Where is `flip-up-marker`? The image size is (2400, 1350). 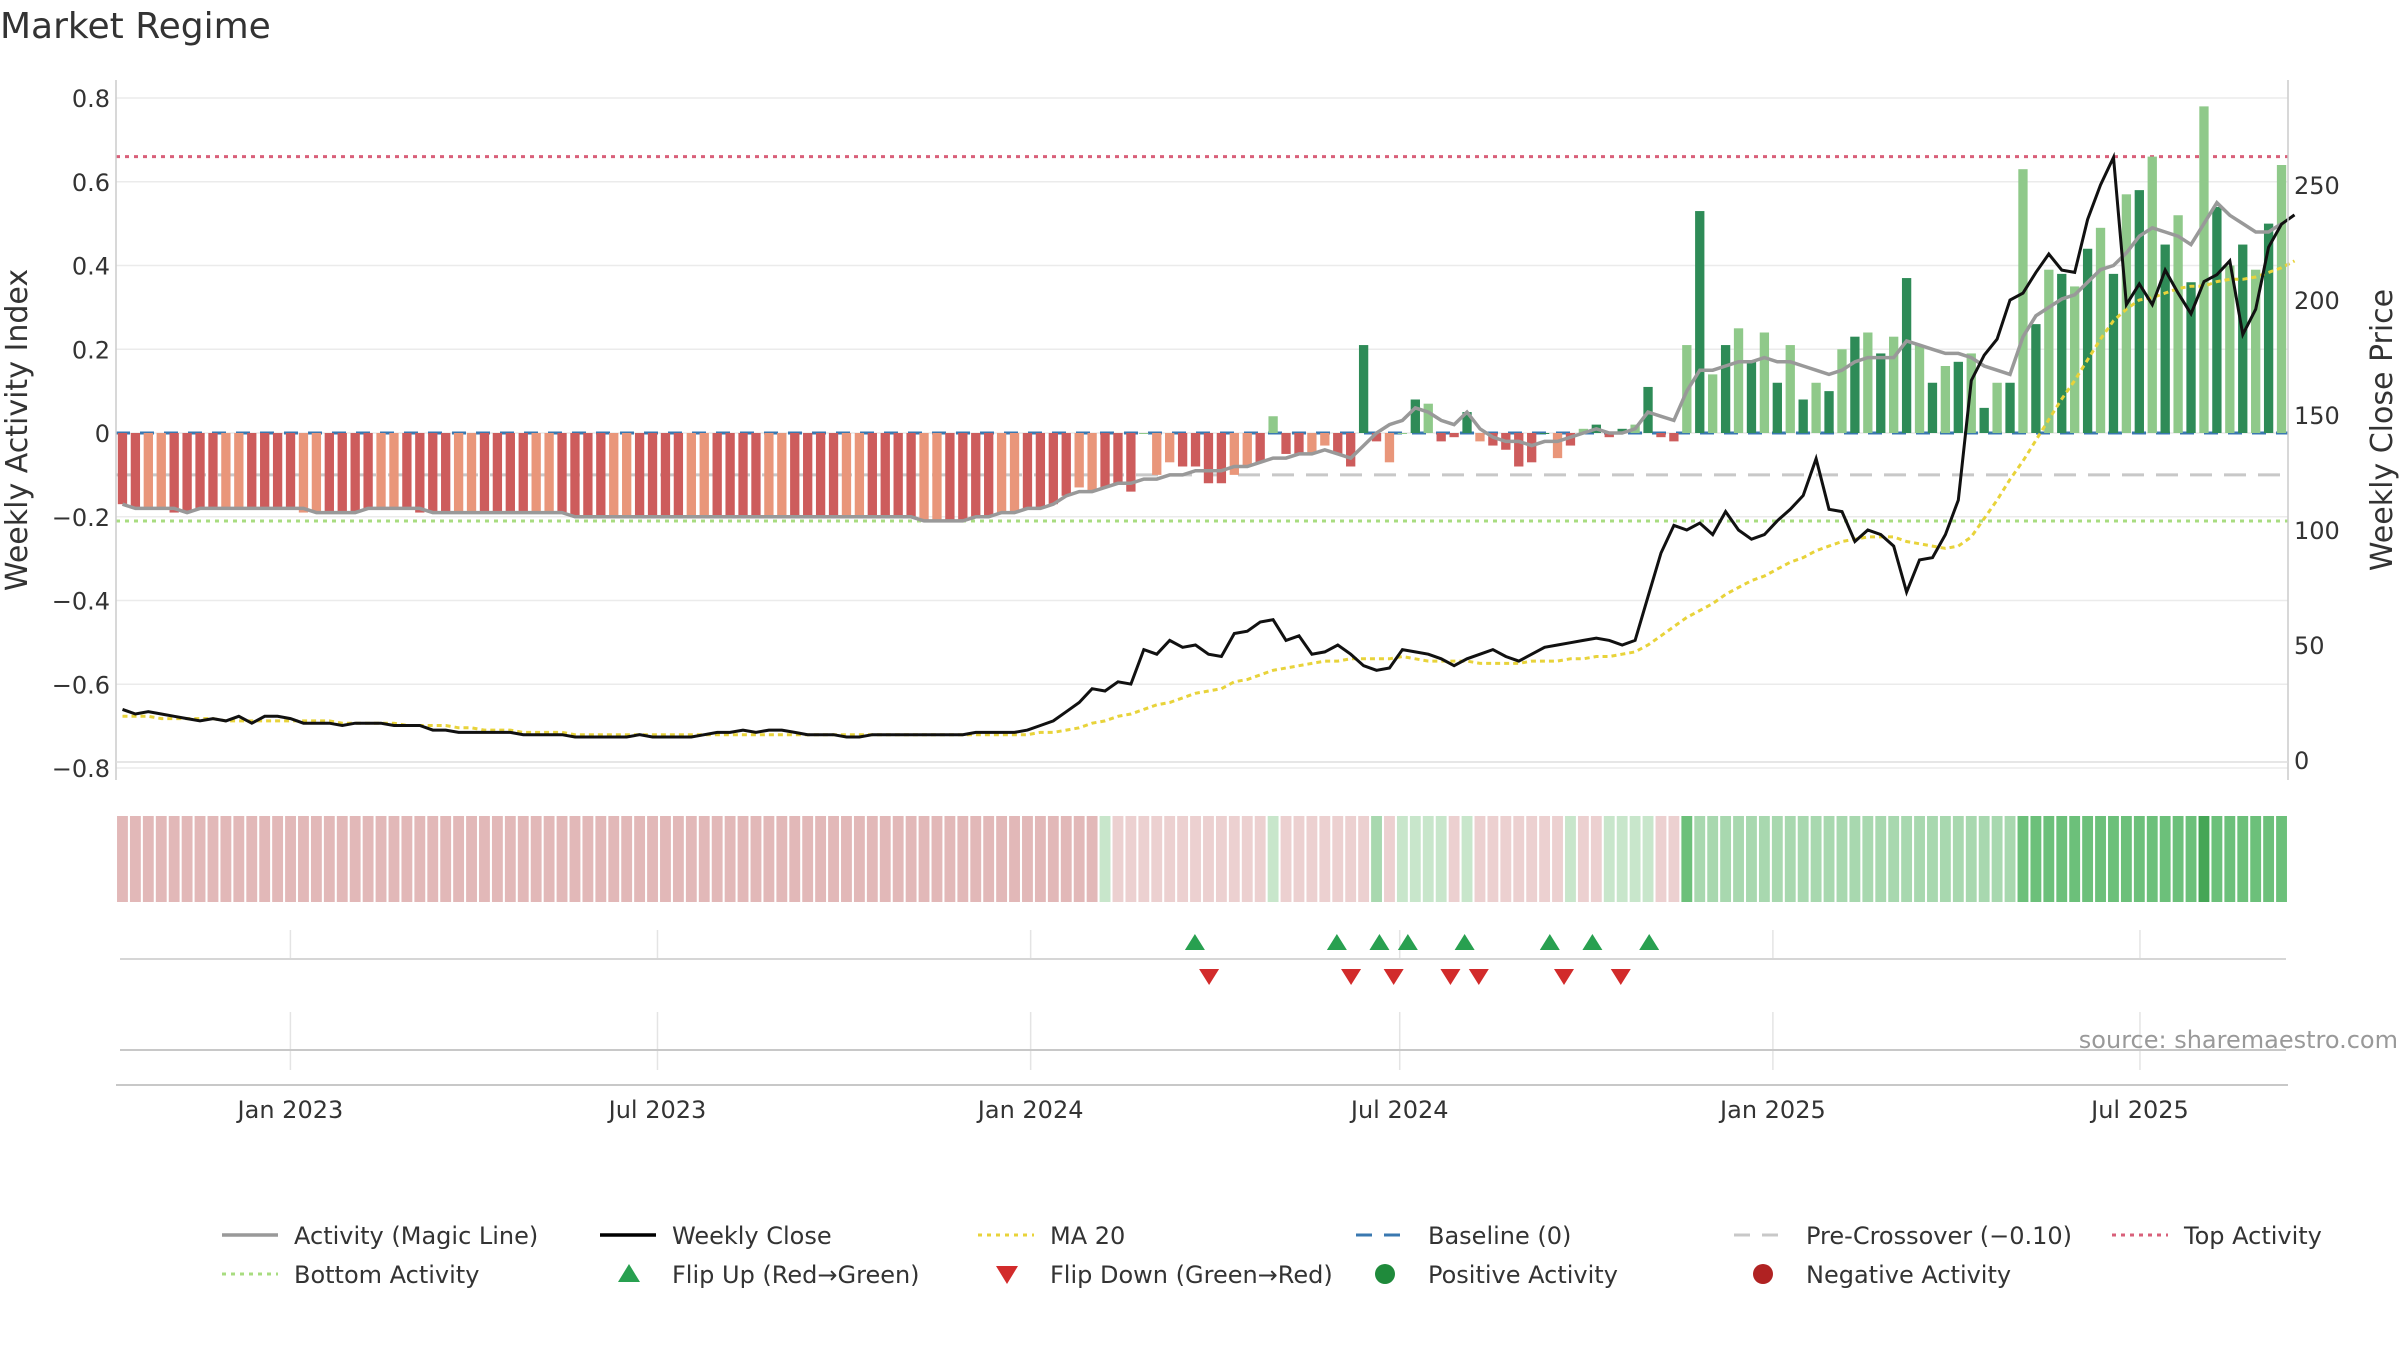
flip-up-marker is located at coordinates (1407, 942).